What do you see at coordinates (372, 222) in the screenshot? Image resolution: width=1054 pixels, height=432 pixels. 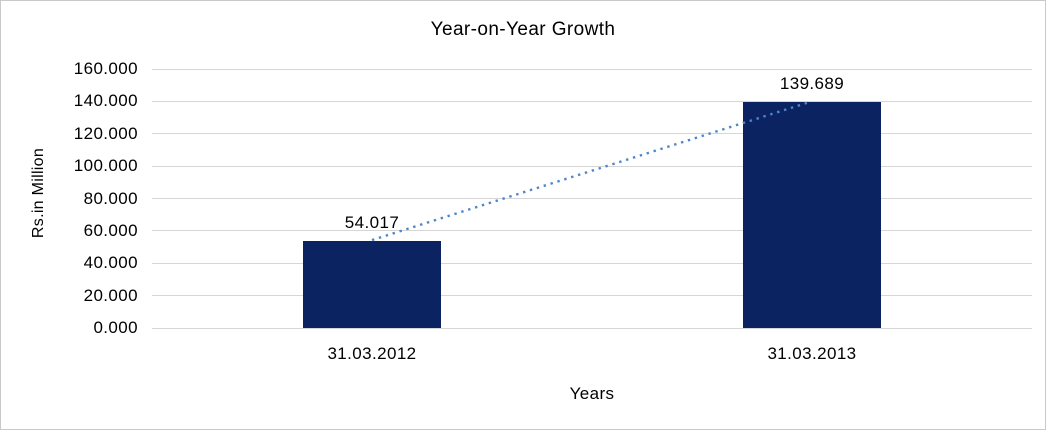 I see `bar-value-label: 54.017` at bounding box center [372, 222].